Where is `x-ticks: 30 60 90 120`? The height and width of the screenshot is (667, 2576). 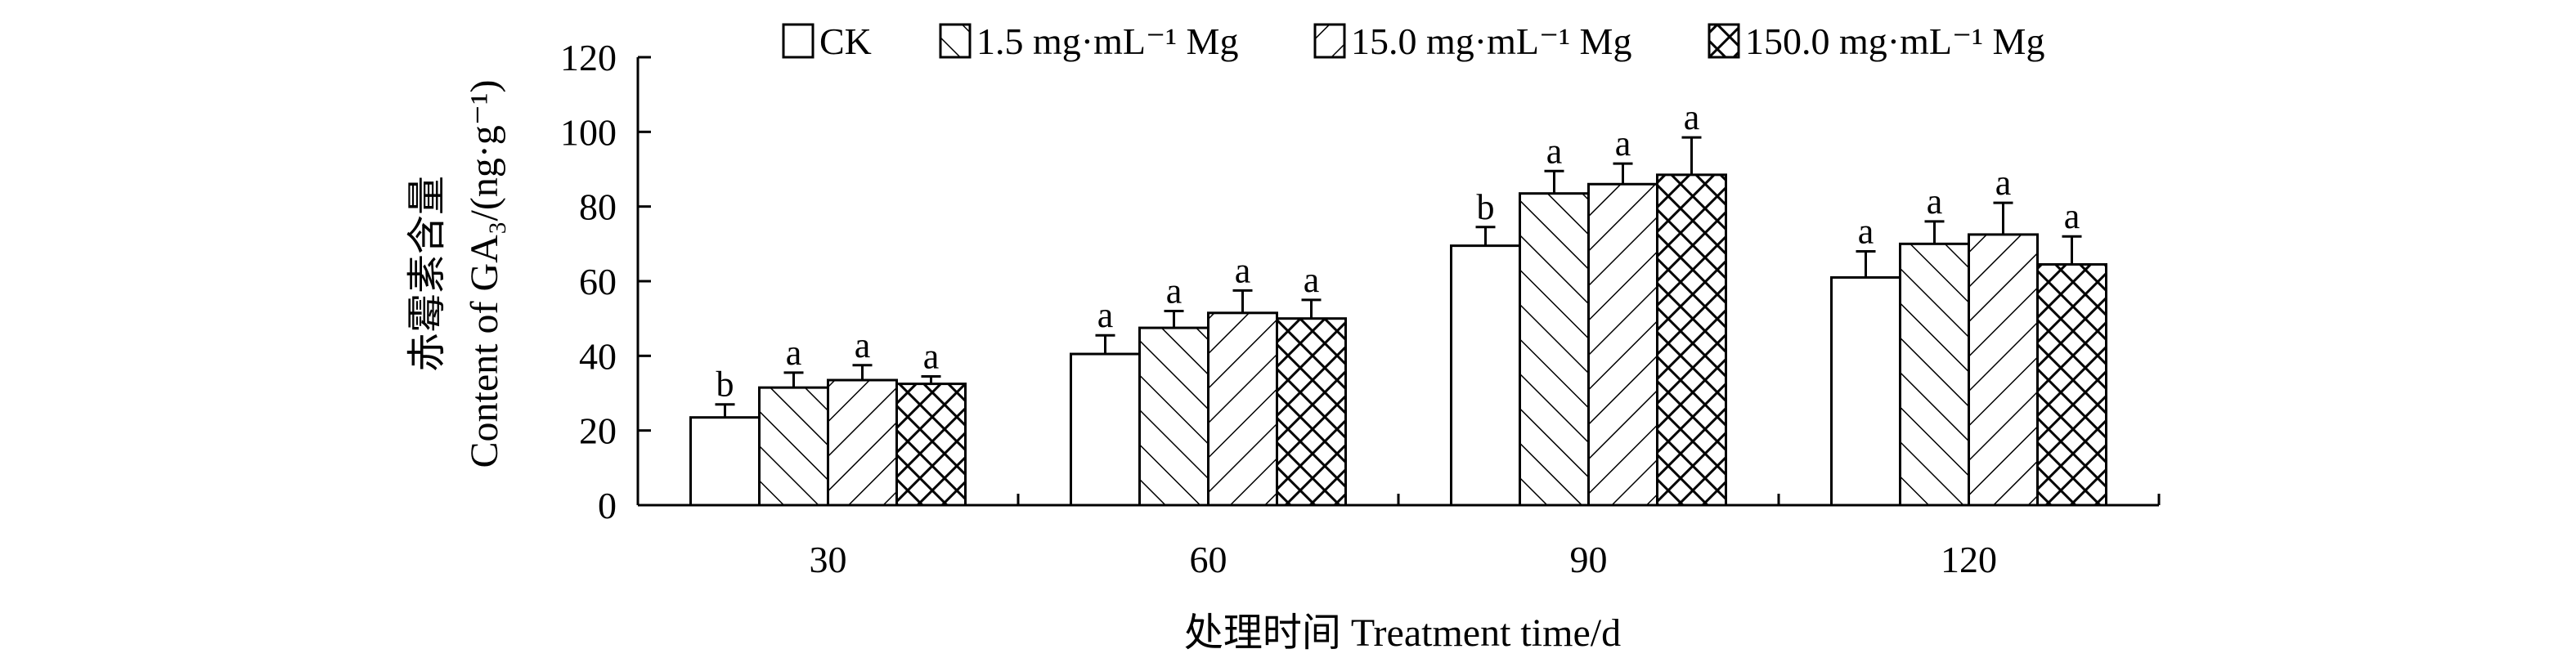
x-ticks: 30 60 90 120 is located at coordinates (1399, 537).